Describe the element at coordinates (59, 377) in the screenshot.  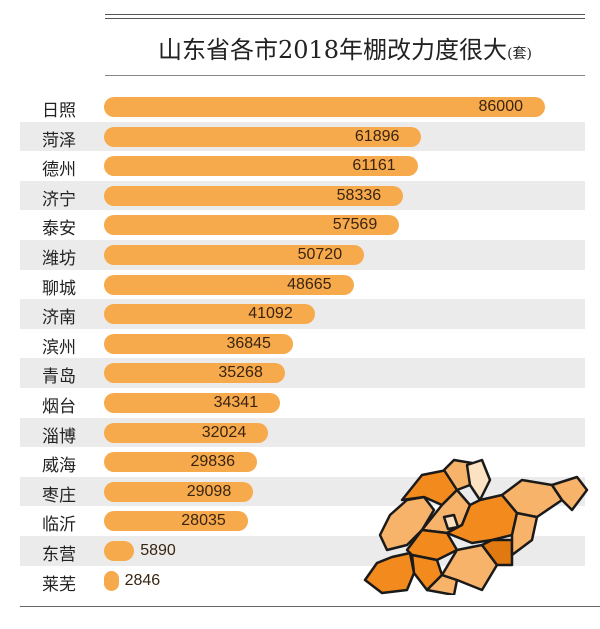
I see `category-label: 青岛` at that location.